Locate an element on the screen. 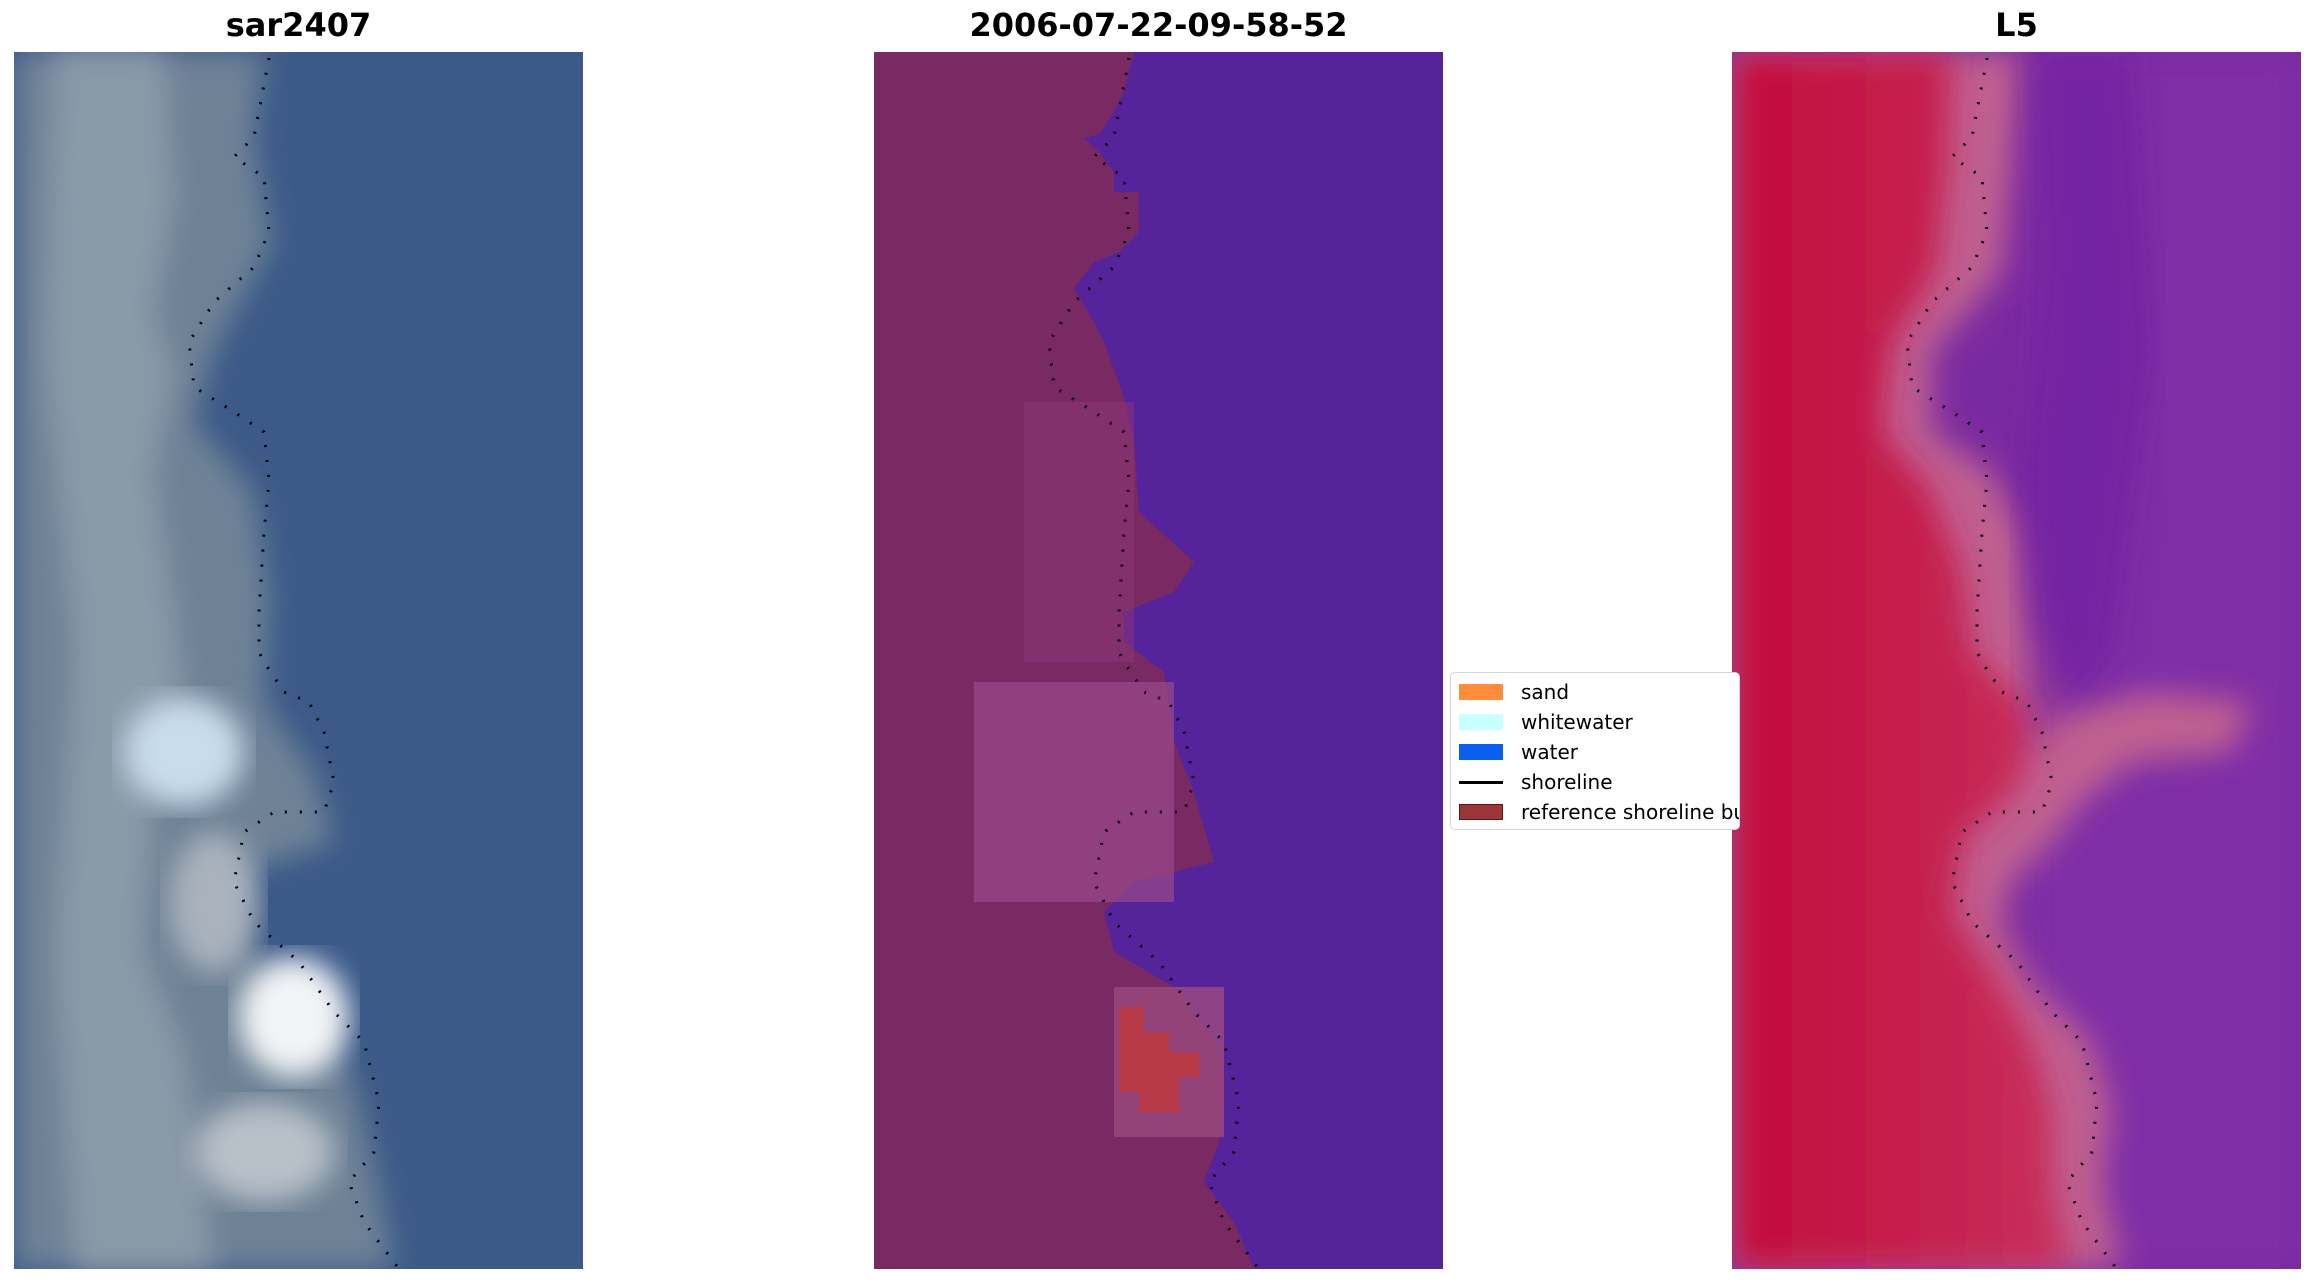 Image resolution: width=2312 pixels, height=1283 pixels. shoreline-rgb is located at coordinates (294, 663).